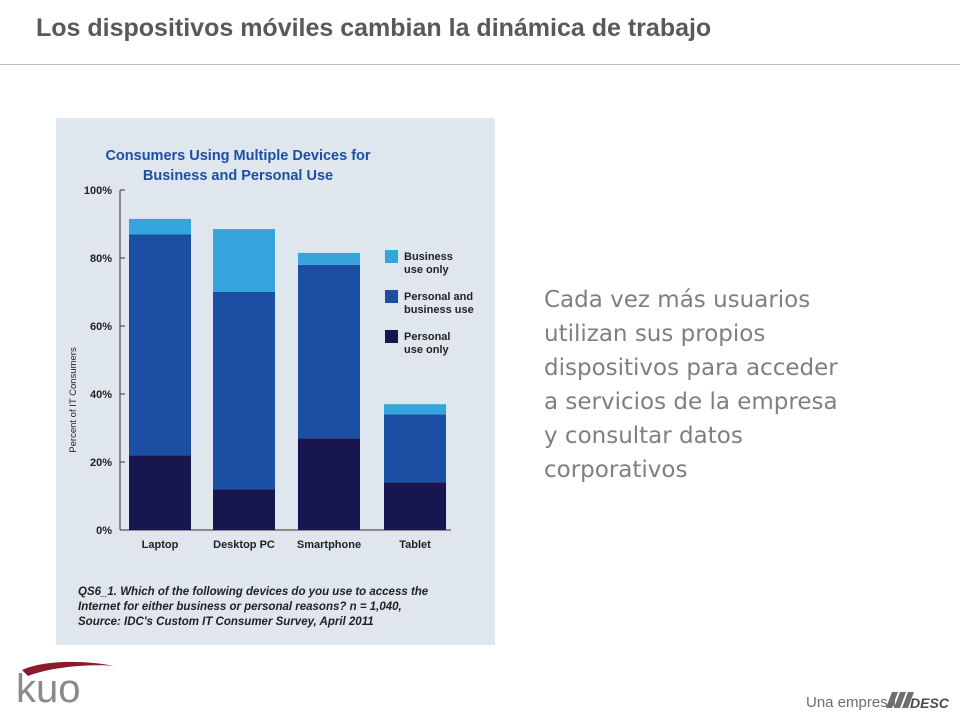  I want to click on y-tick-label: 60%, so click(101, 327).